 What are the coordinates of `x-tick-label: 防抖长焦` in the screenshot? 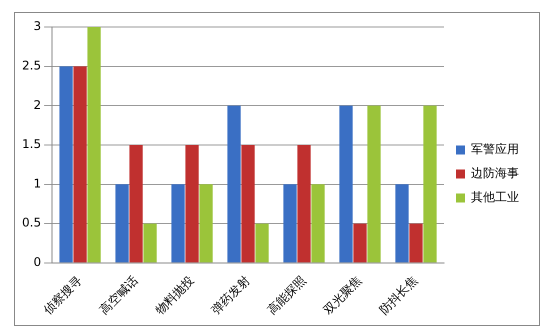 It's located at (398, 295).